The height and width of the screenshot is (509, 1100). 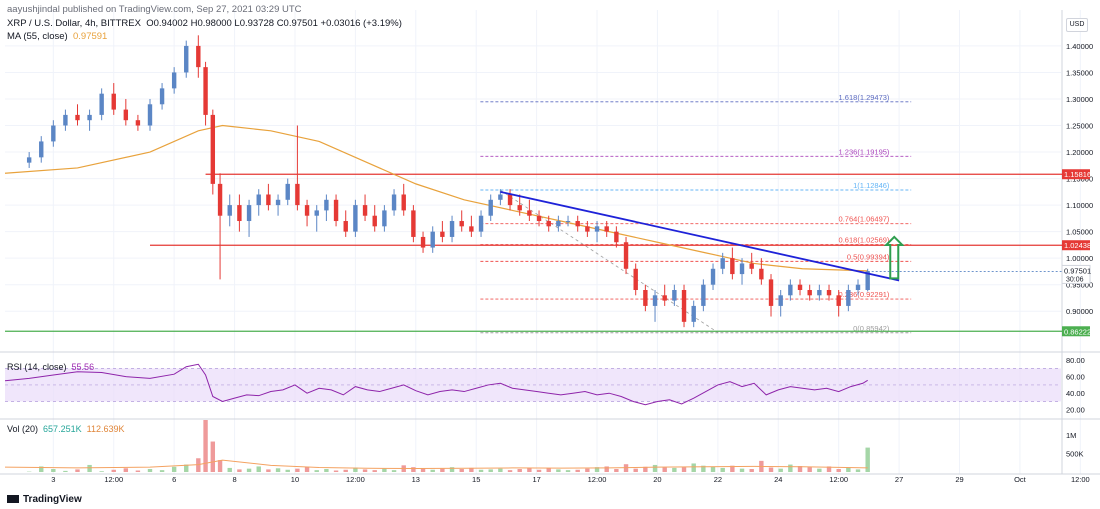 I want to click on volume-ma-line, so click(x=436, y=464).